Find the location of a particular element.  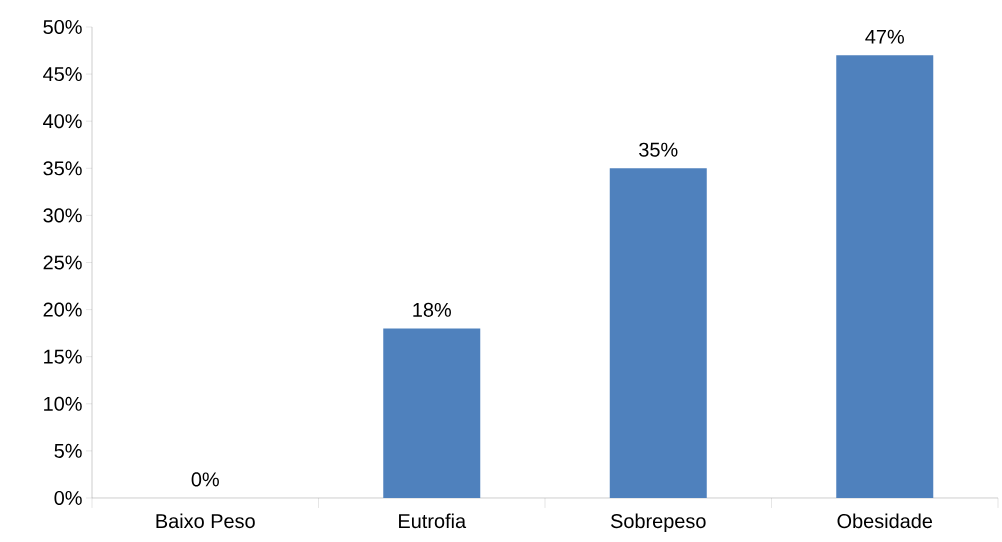

y-tick-label: 25% is located at coordinates (62, 262).